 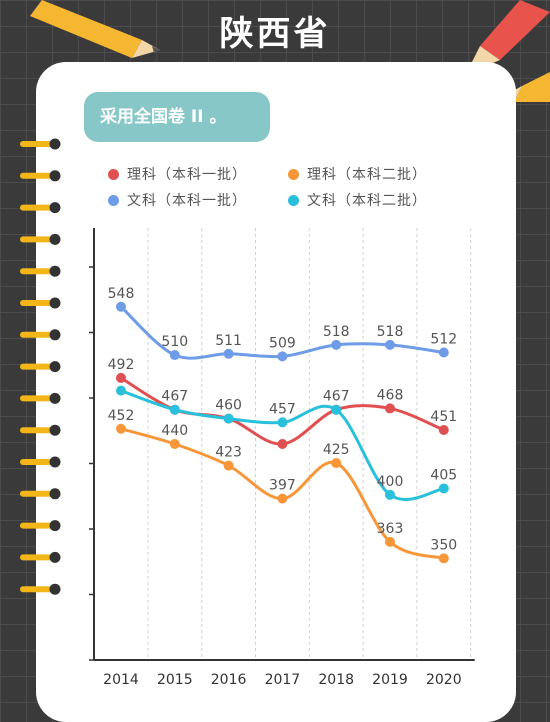 I want to click on data-label: 509, so click(x=282, y=343).